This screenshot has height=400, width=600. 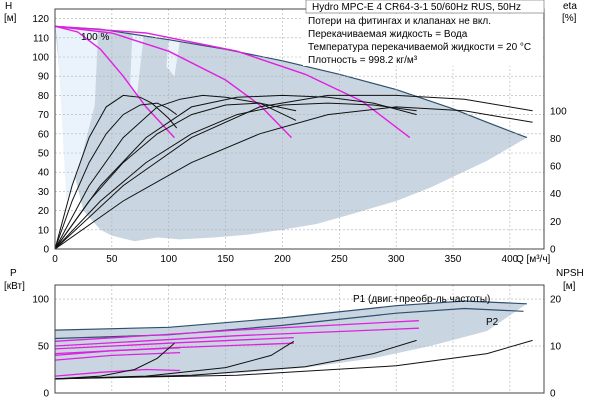 I want to click on q-tick-label: 300, so click(x=396, y=259).